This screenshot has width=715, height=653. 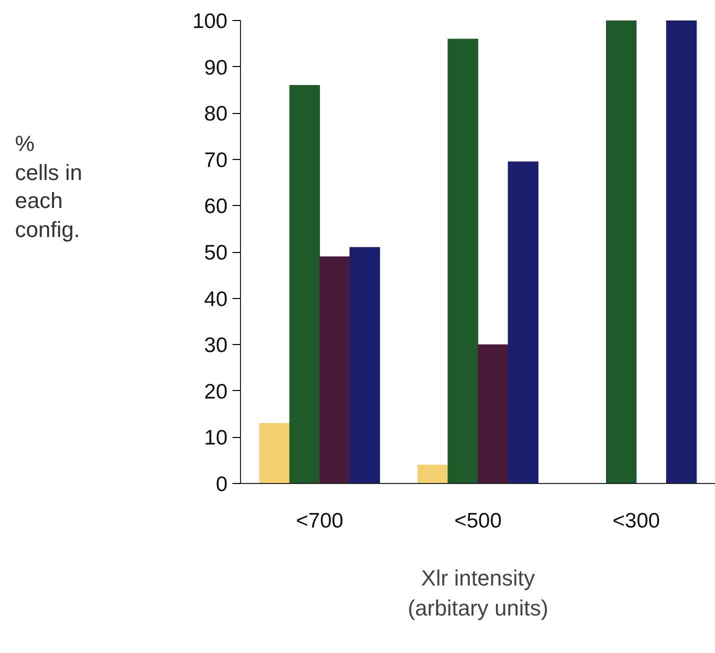 I want to click on y-tick-label: 70, so click(x=216, y=160).